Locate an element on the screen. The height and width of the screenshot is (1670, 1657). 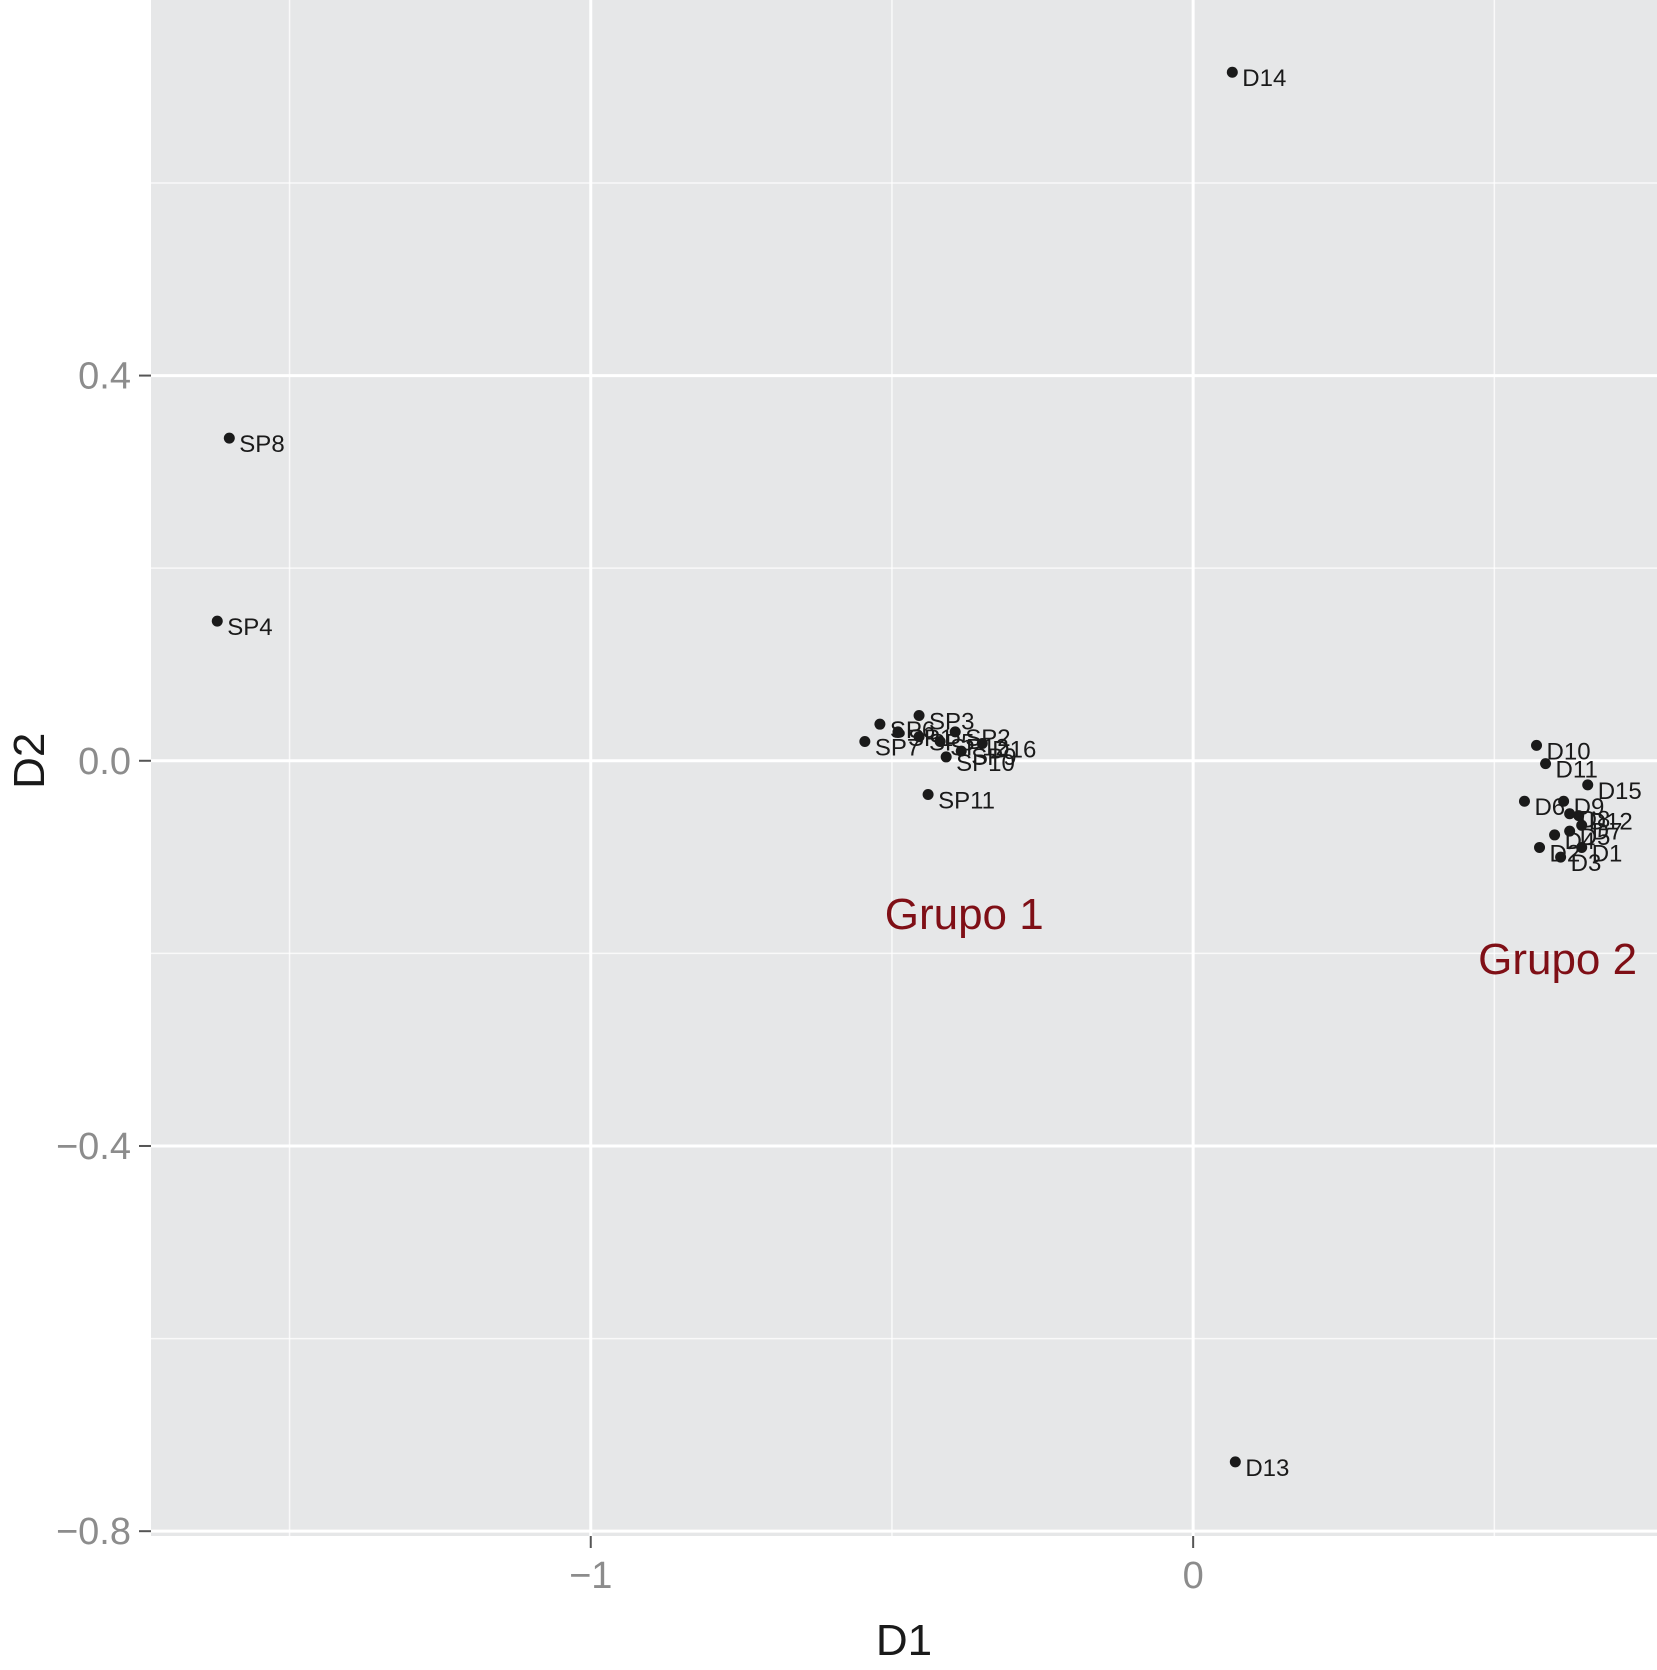
point-label: SP5 is located at coordinates (951, 743).